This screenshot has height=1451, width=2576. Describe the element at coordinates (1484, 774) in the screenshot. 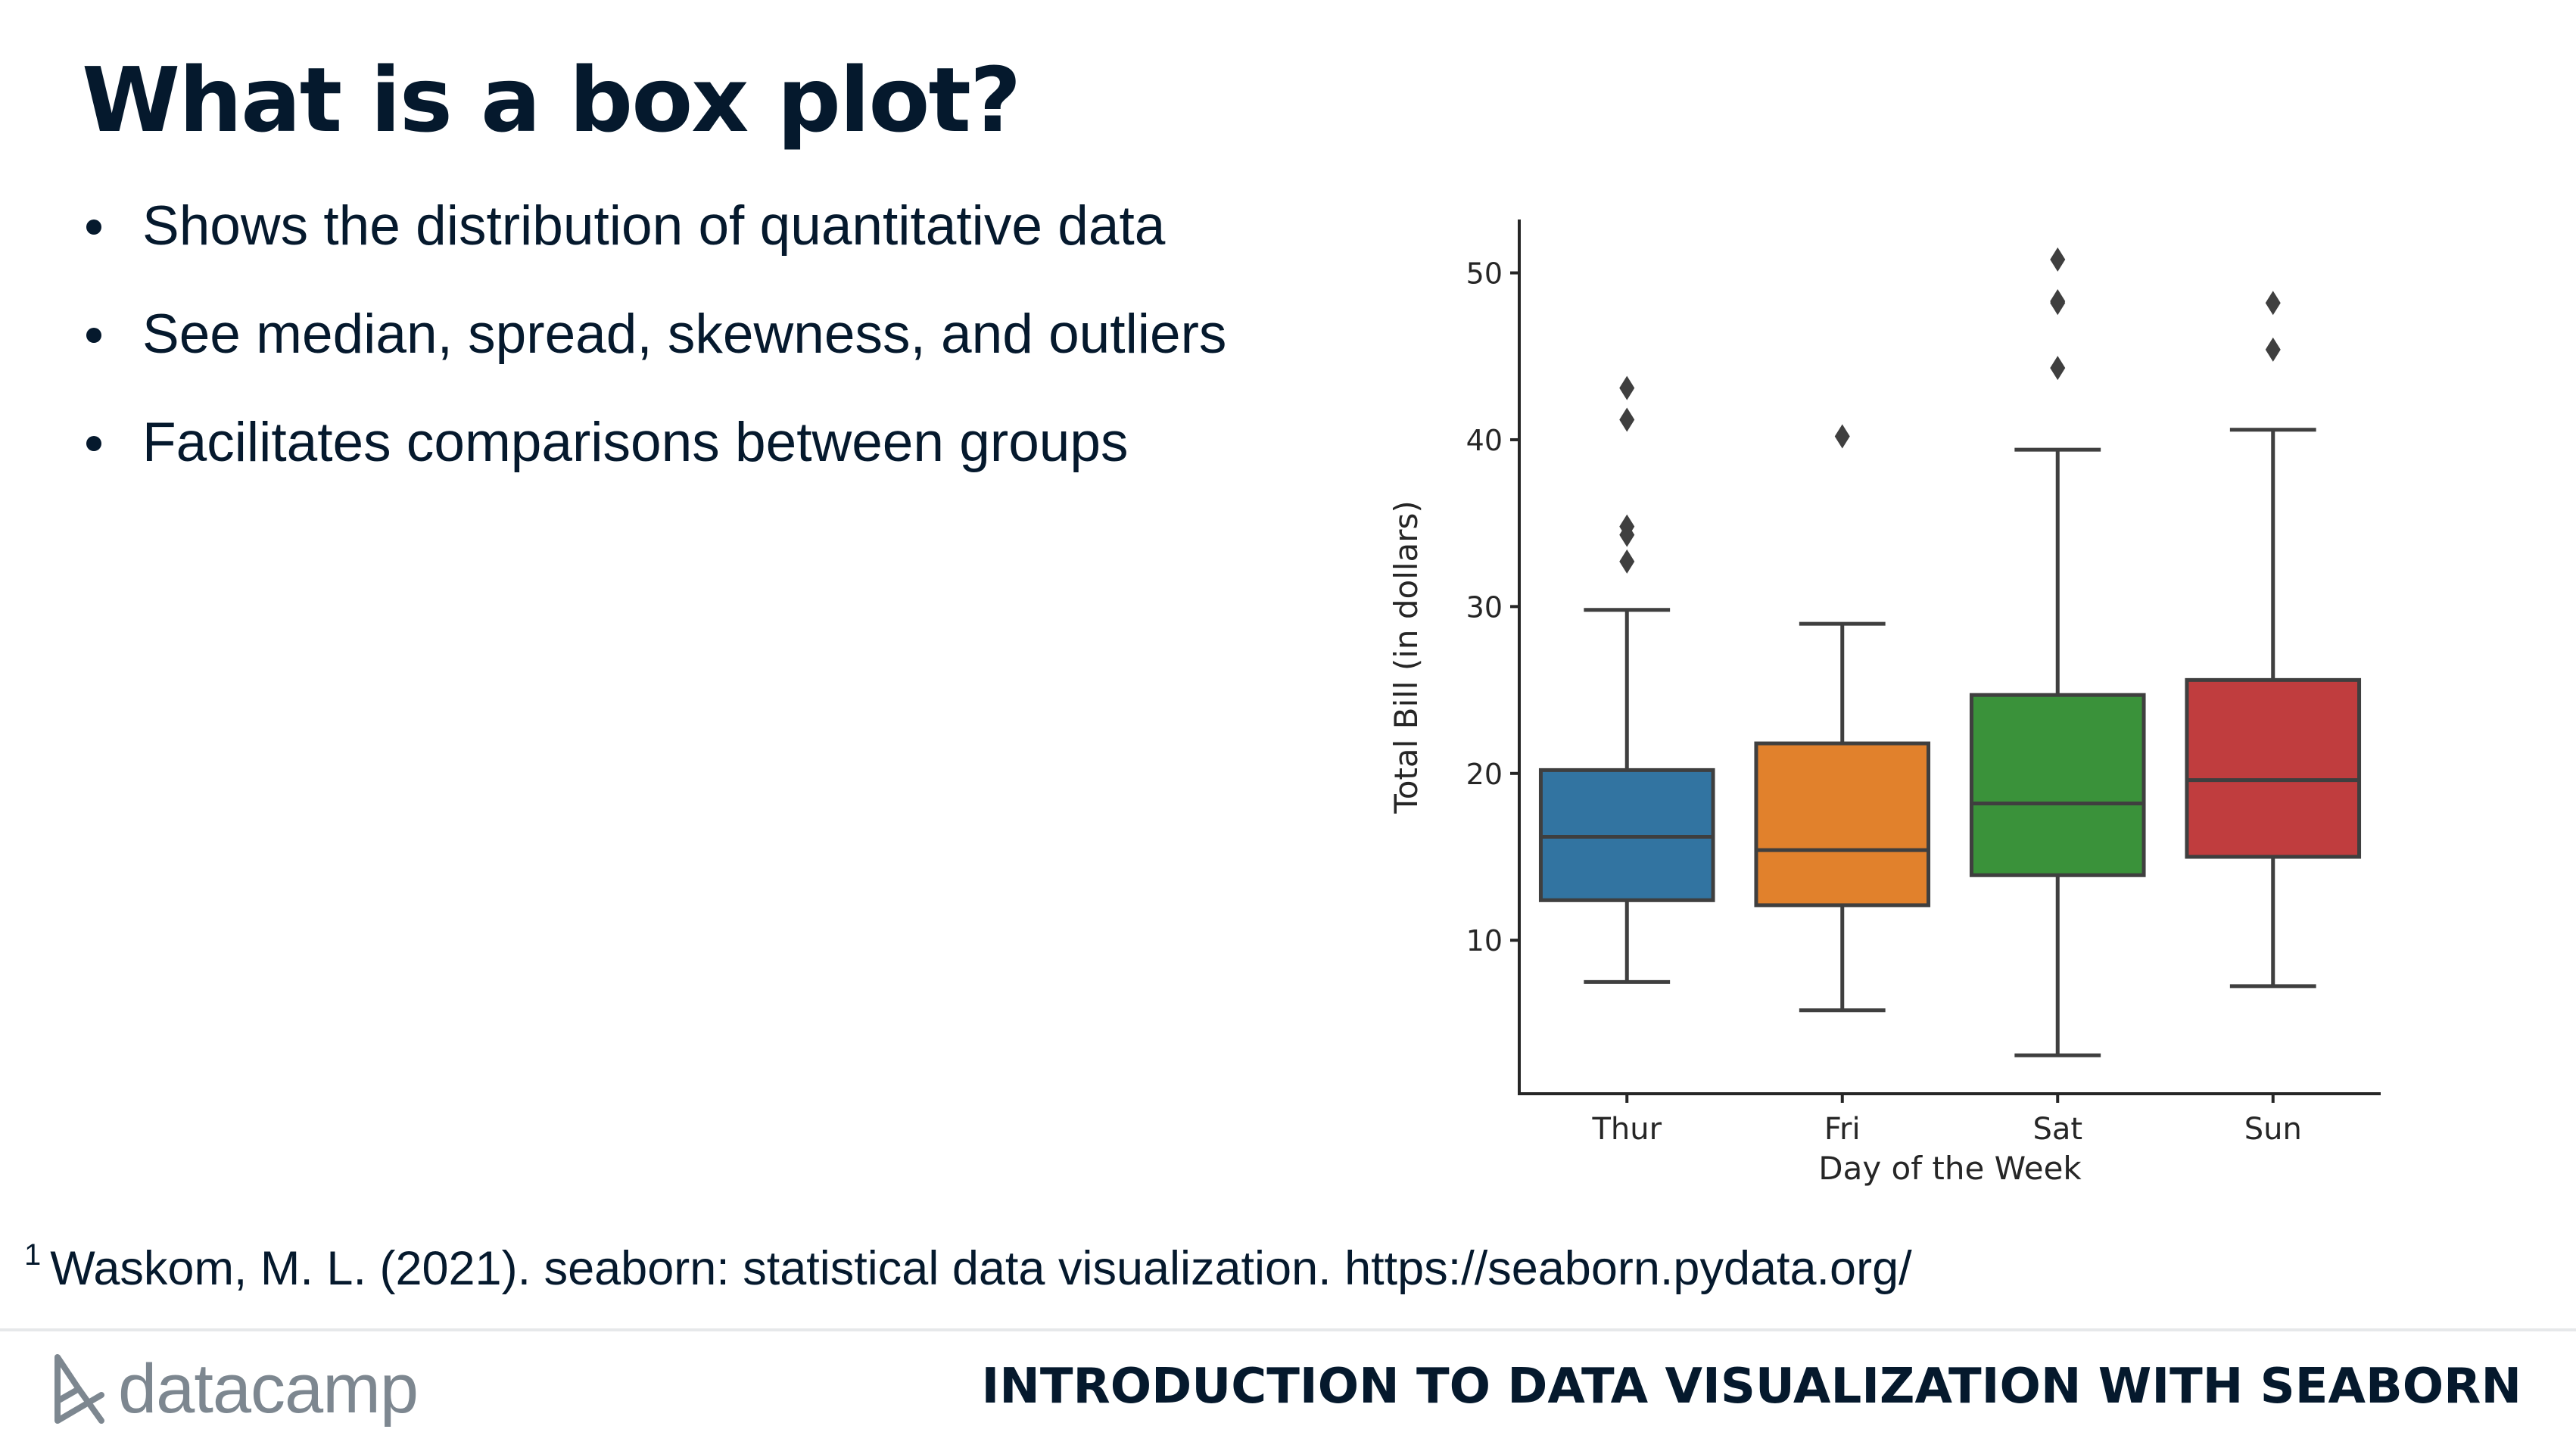

I see `y-tick-label: 20` at that location.